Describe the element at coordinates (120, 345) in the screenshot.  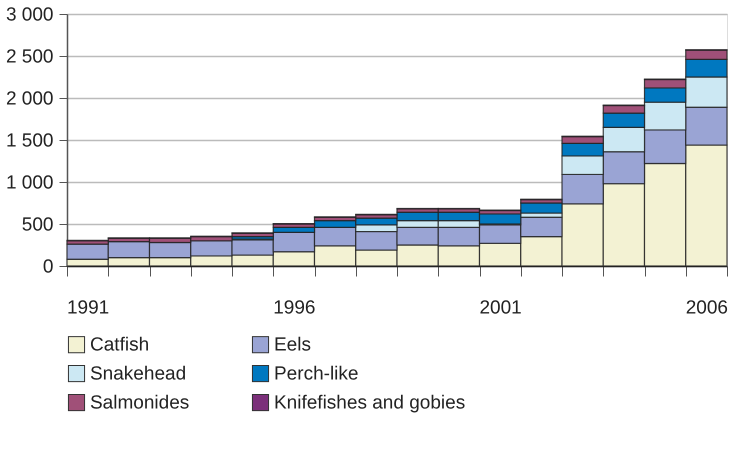
I see `legend-label: Catfish` at that location.